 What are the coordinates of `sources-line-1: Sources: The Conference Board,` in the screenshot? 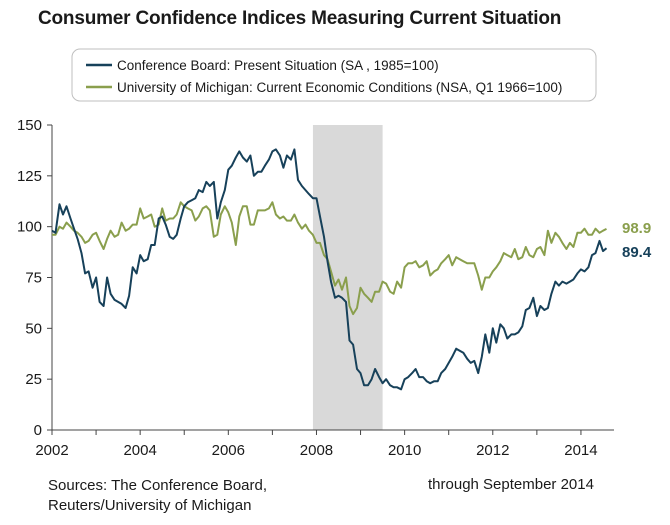 It's located at (158, 485).